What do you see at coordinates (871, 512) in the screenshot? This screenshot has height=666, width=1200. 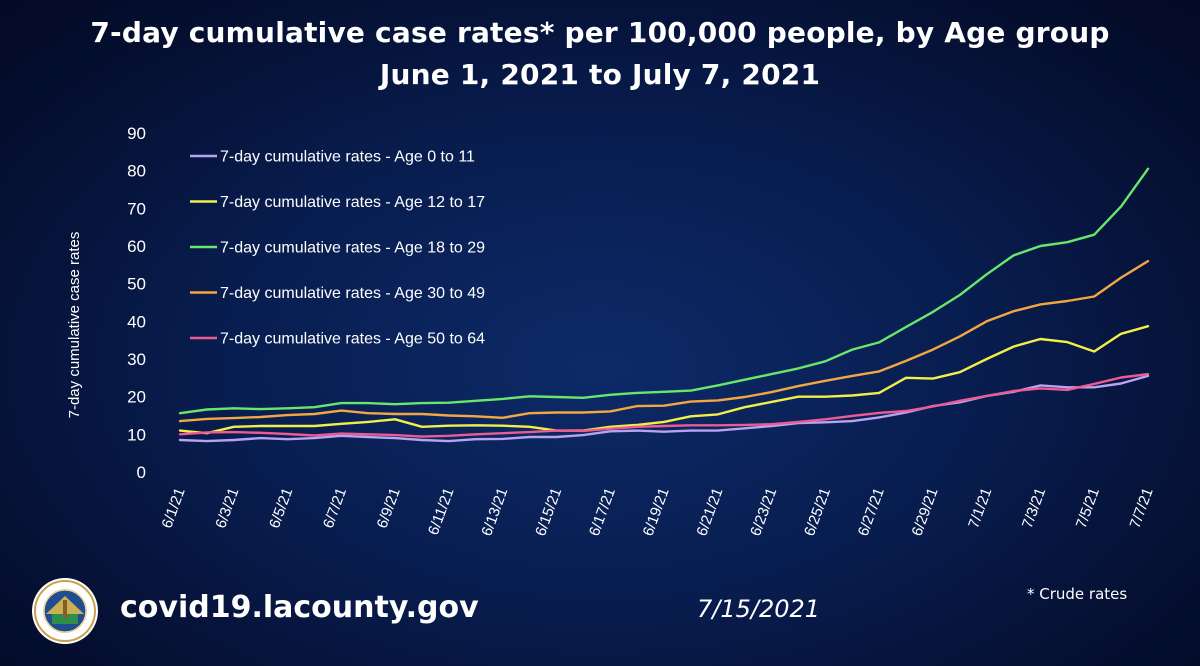 I see `x-tick-label: 6/27/21` at bounding box center [871, 512].